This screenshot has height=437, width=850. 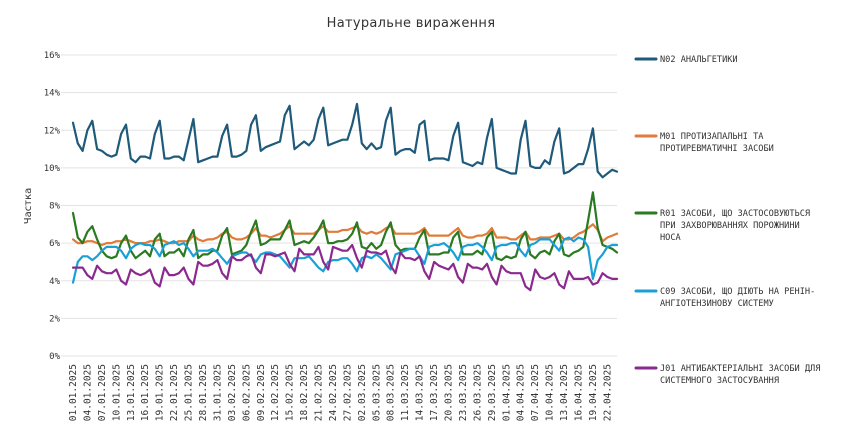 What do you see at coordinates (737, 292) in the screenshot?
I see `legend-label: C09 ЗАСОБИ, ЩО ДІЮТЬ НА РЕНІН-` at bounding box center [737, 292].